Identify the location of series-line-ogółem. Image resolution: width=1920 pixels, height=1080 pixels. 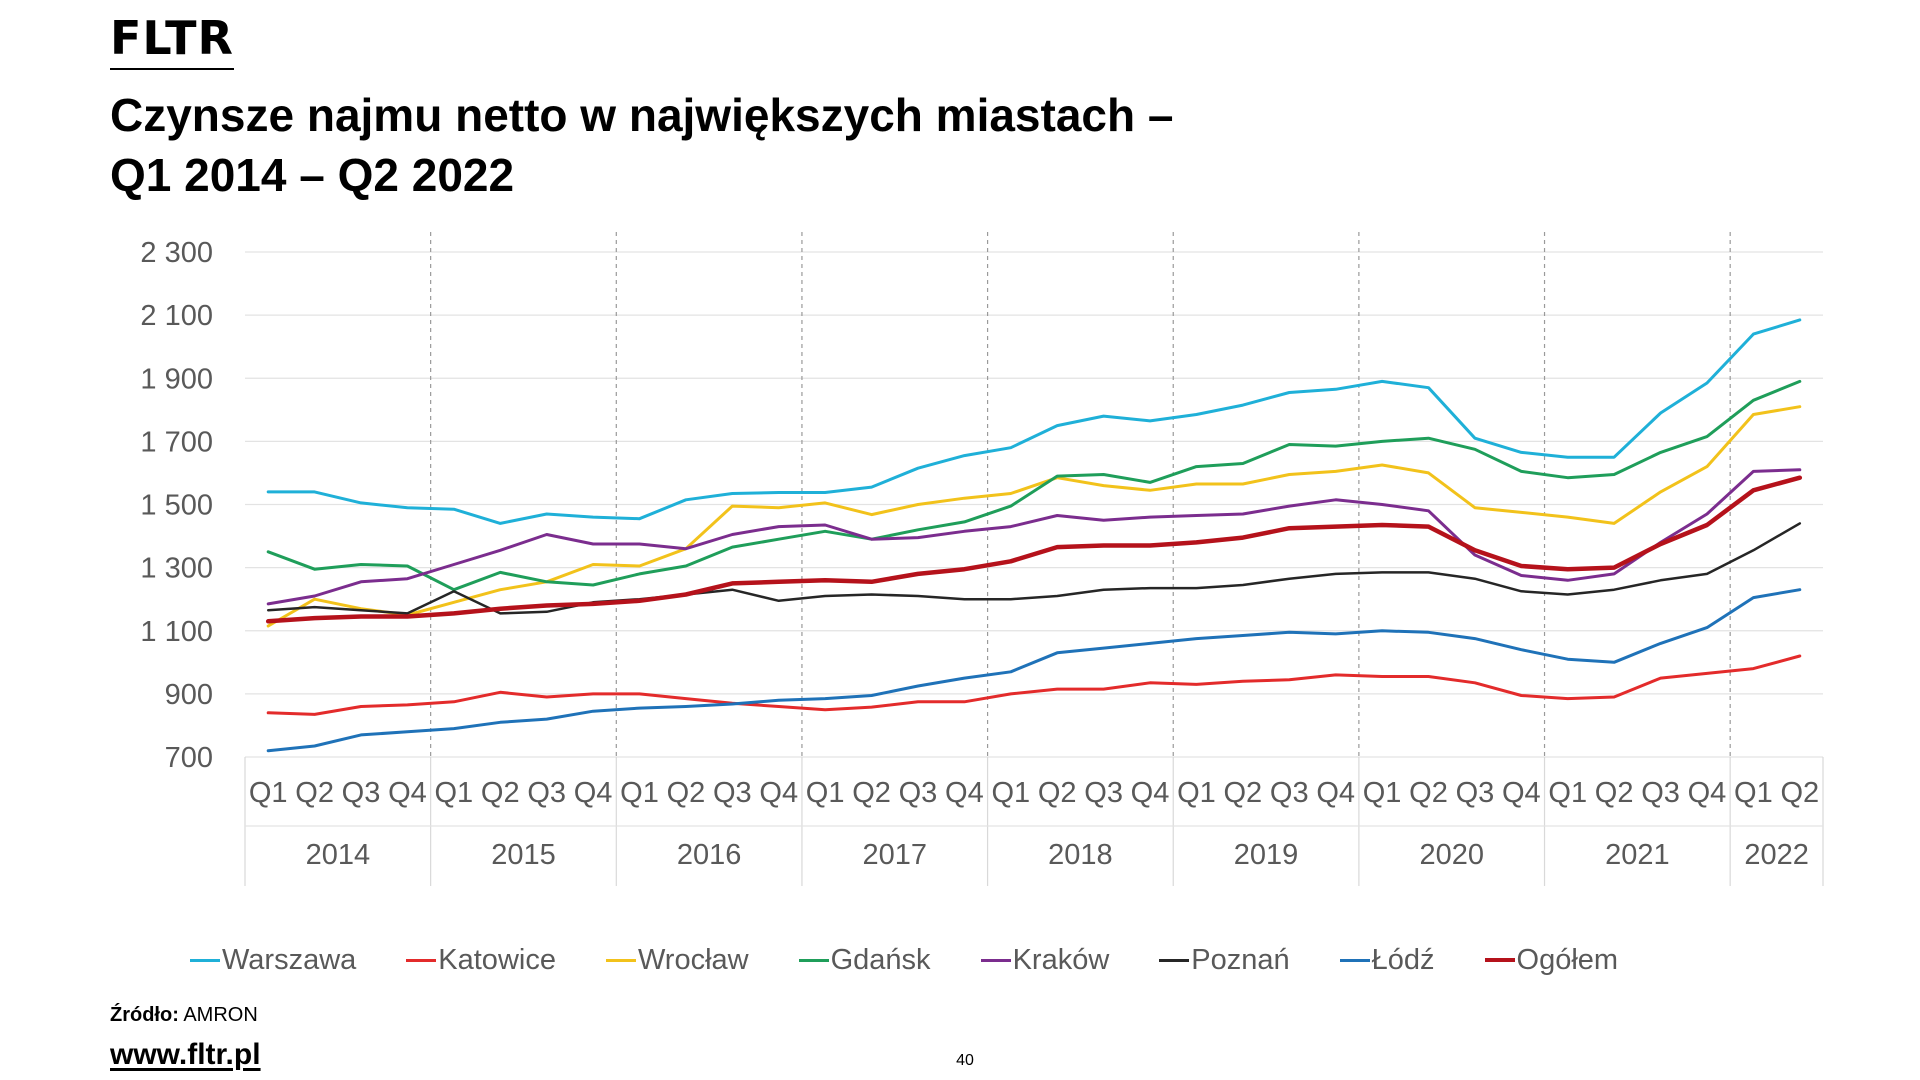
(1034, 549).